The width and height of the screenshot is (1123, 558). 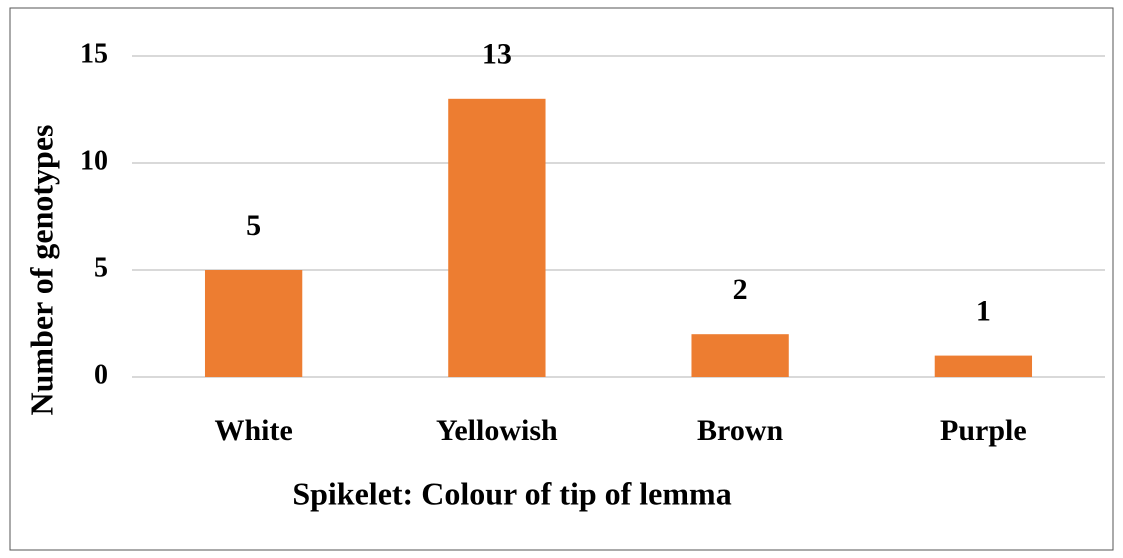 I want to click on y-axis-title: Number of genotypes, so click(x=41, y=270).